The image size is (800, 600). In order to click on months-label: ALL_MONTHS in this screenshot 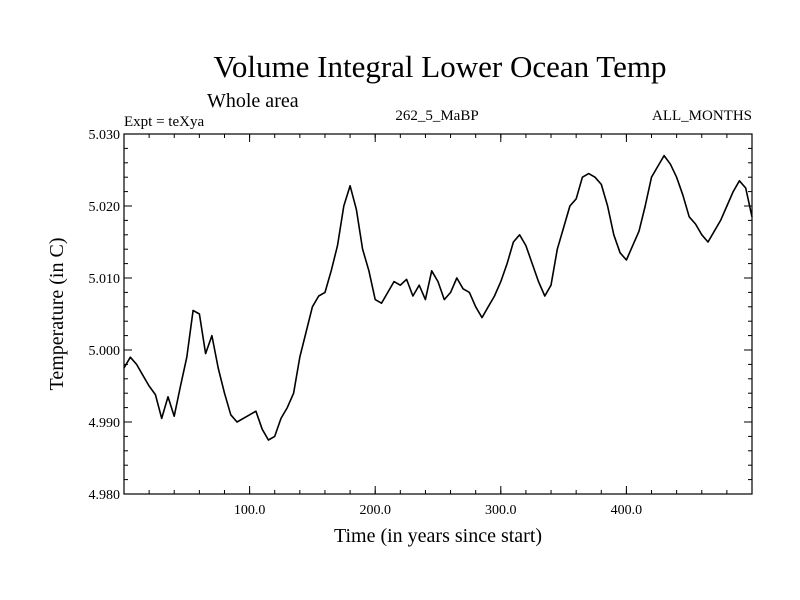, I will do `click(702, 116)`.